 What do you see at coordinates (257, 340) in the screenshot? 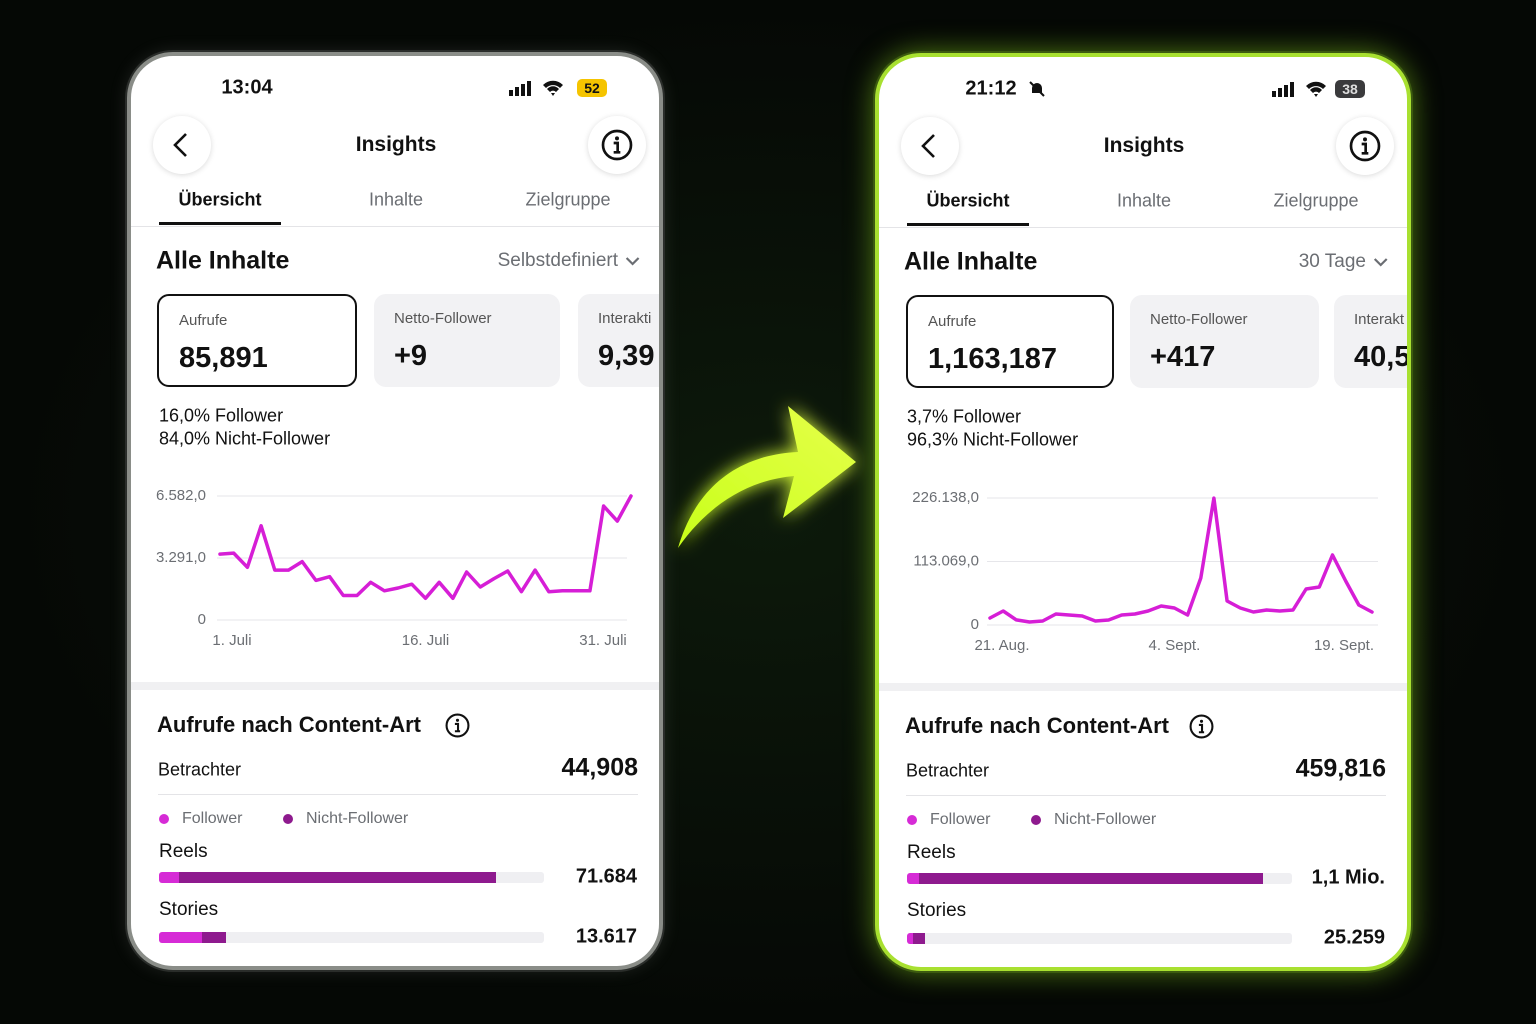
I see `metric-card: Aufrufe 85,891` at bounding box center [257, 340].